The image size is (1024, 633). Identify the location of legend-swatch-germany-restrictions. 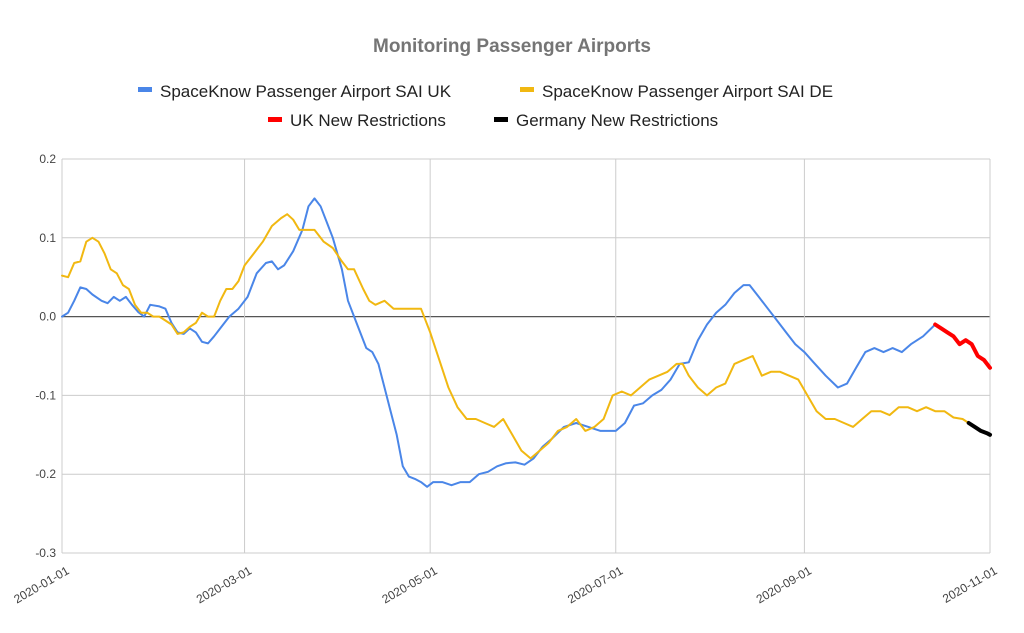
(501, 119).